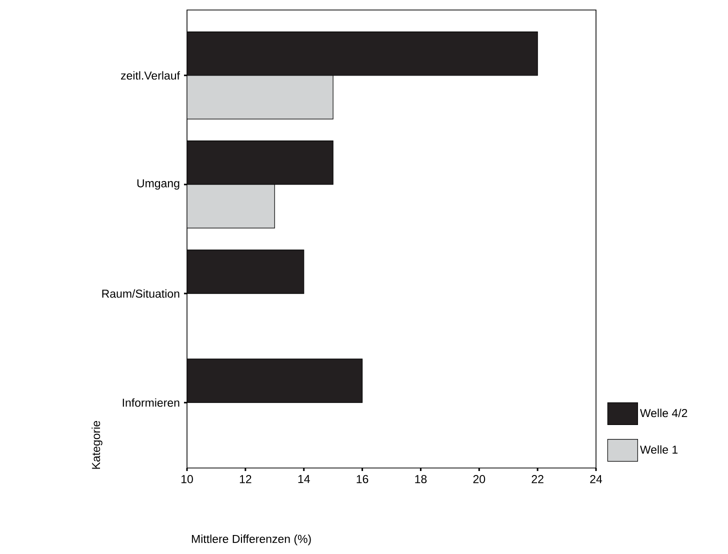  Describe the element at coordinates (538, 479) in the screenshot. I see `x-tick-label: 22` at that location.